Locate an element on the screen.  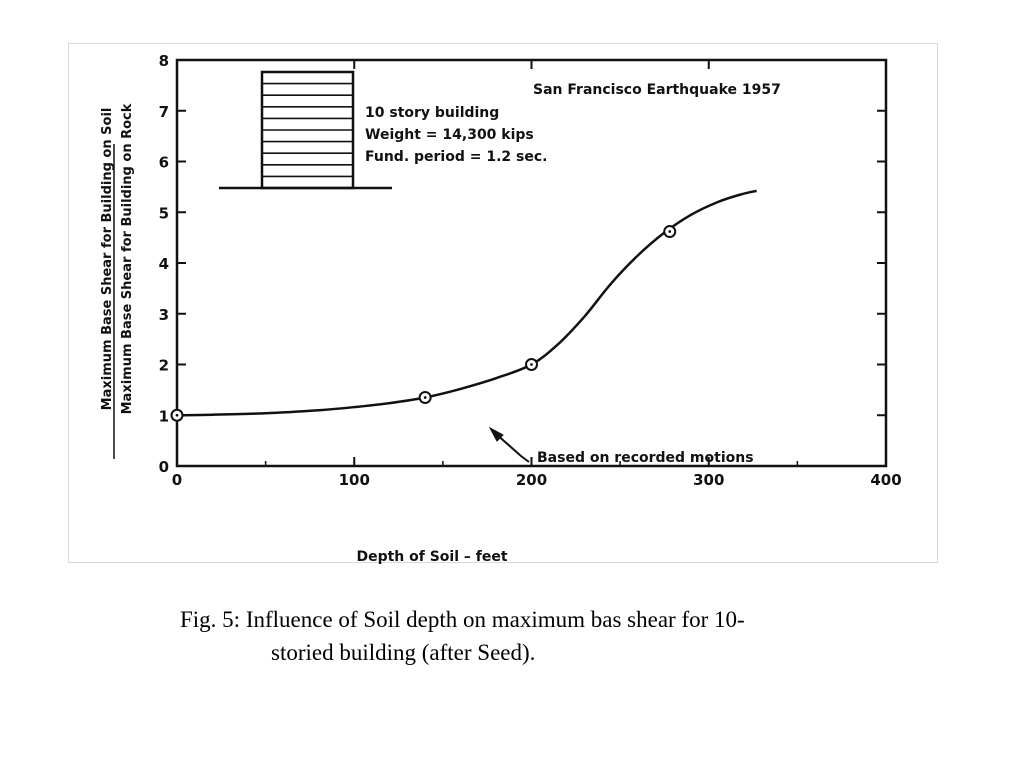
y-tick-label: 2 is located at coordinates (164, 366).